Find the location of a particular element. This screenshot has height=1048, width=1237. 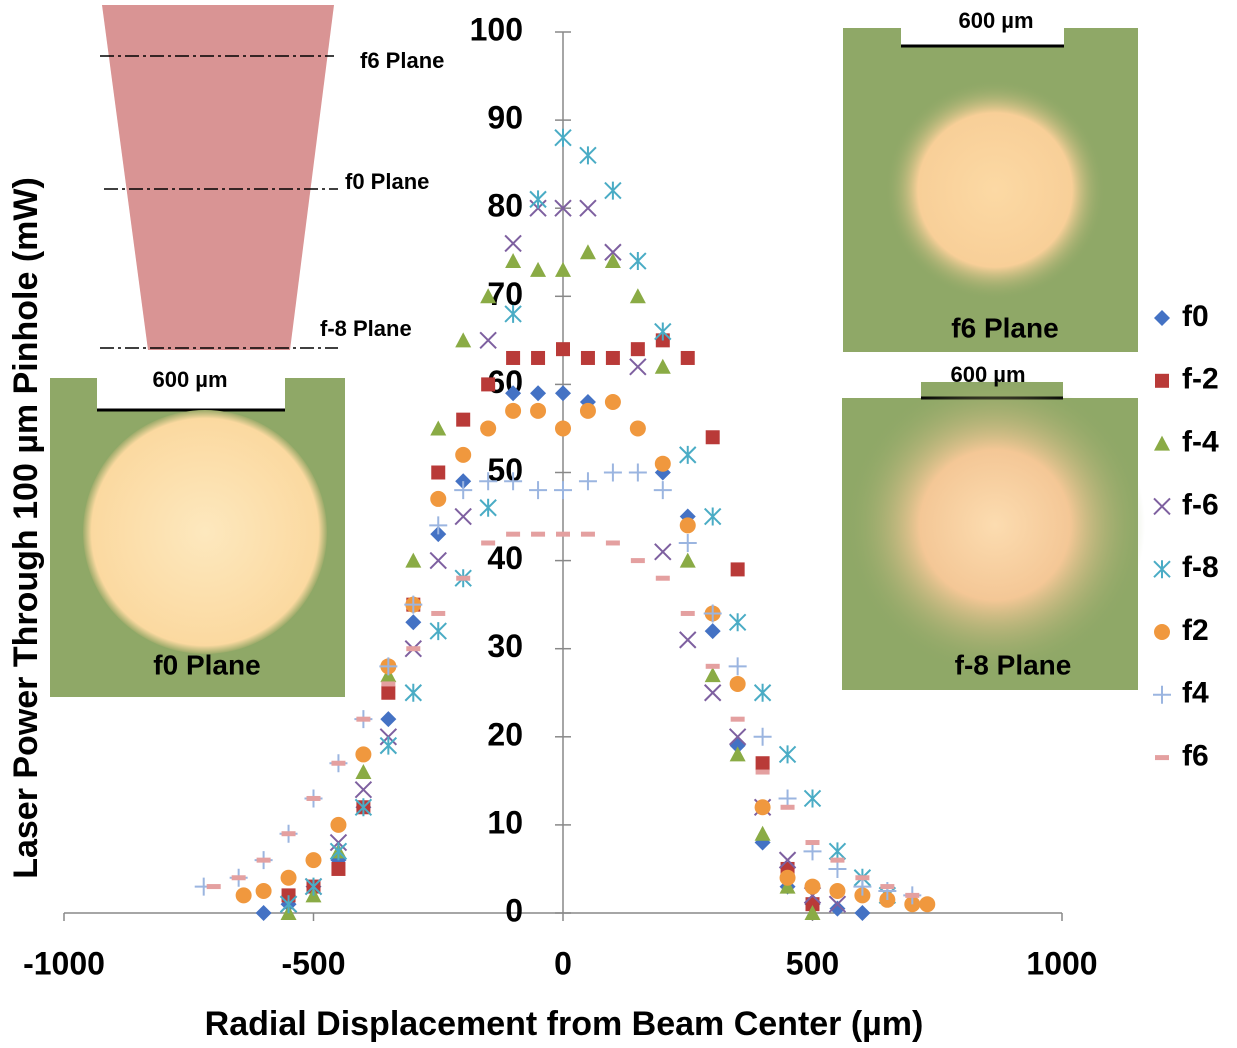

legend-label: f-4 is located at coordinates (1200, 442).